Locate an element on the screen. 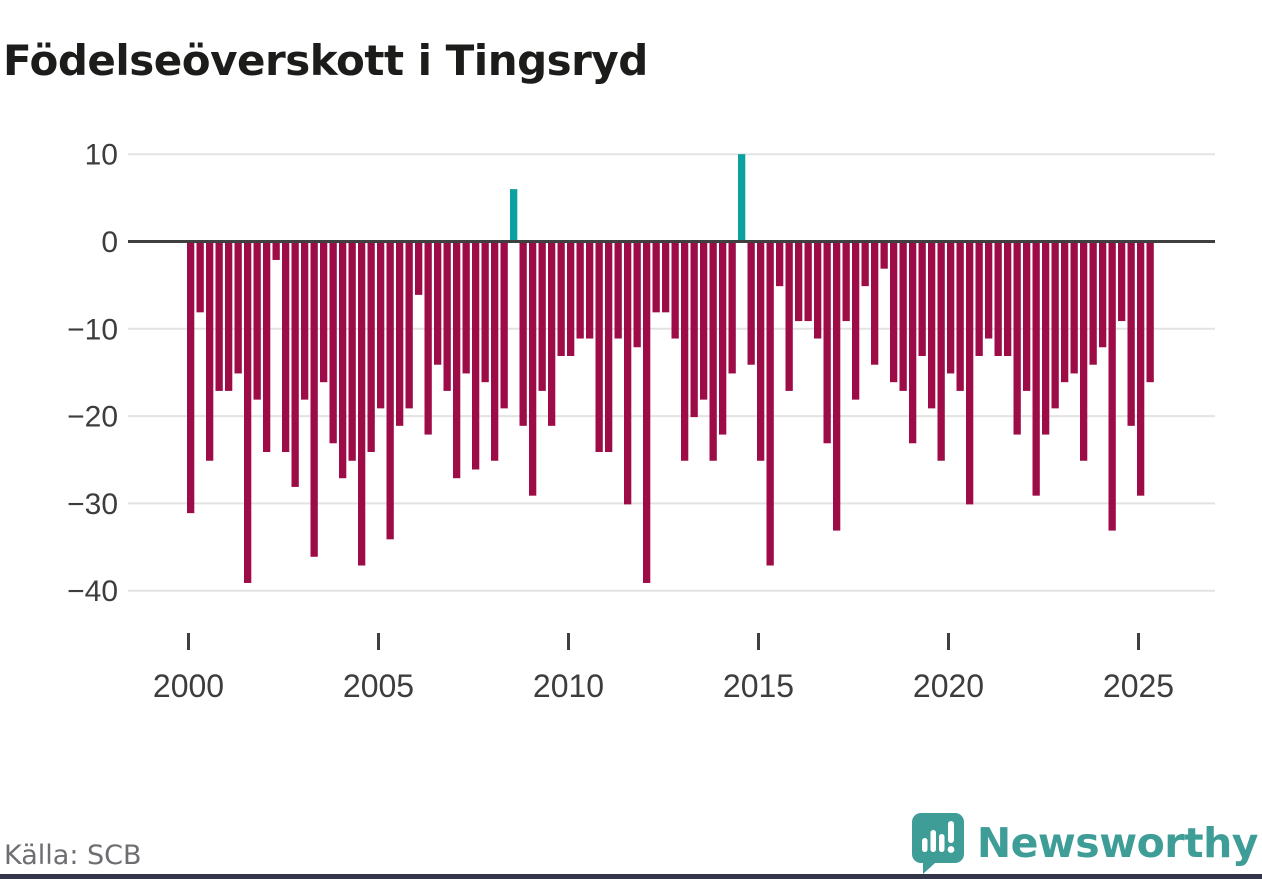 The image size is (1262, 879). newsworthy-brand: Newsworthy is located at coordinates (1085, 843).